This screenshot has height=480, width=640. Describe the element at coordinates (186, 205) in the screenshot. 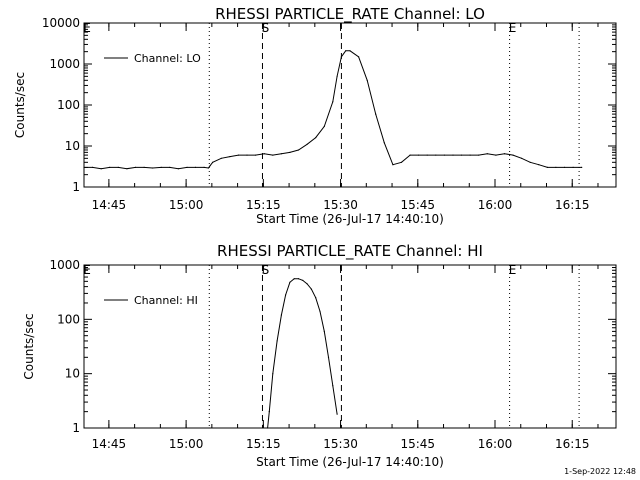

I see `x-tick-label: 15:00` at that location.